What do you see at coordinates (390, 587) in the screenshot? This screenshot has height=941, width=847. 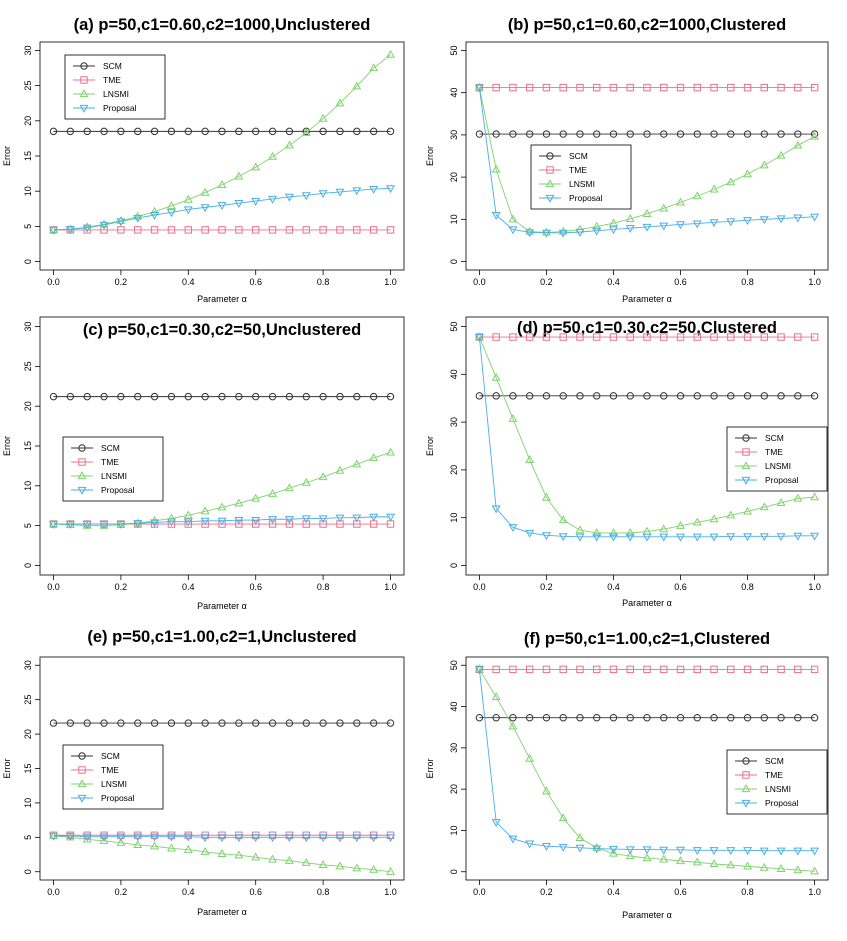 I see `x-tick-label: 1.0` at bounding box center [390, 587].